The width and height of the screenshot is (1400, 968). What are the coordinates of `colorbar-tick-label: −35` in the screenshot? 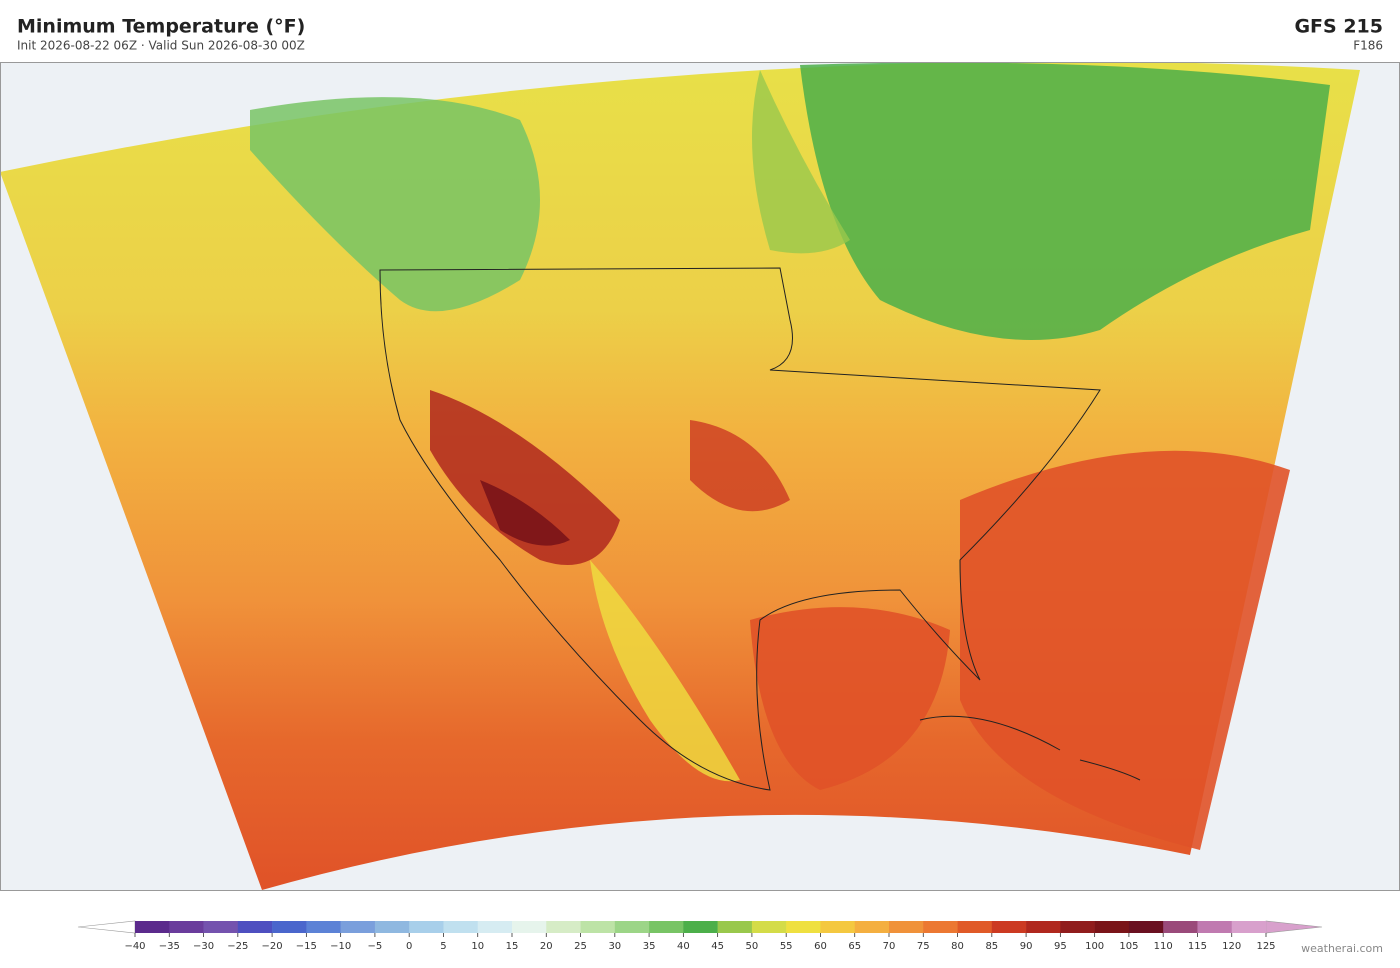 It's located at (169, 946).